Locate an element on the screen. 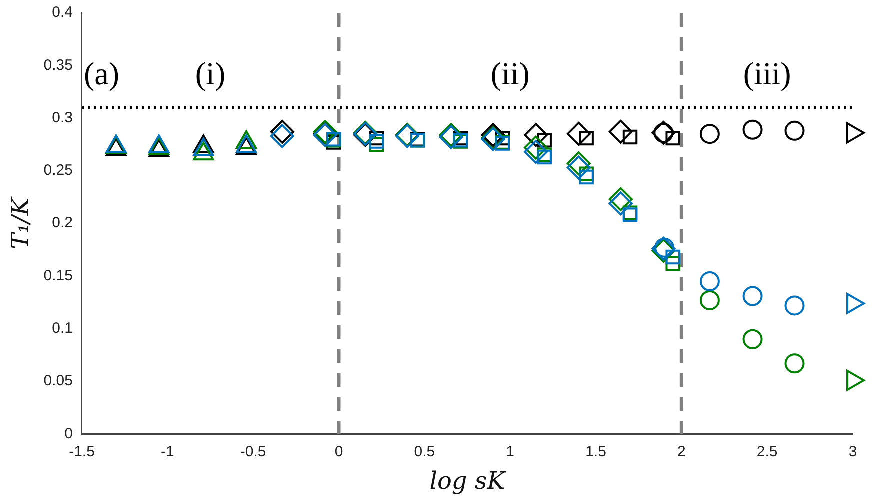 This screenshot has height=503, width=873. y-axis-title: T₁/K is located at coordinates (20, 223).